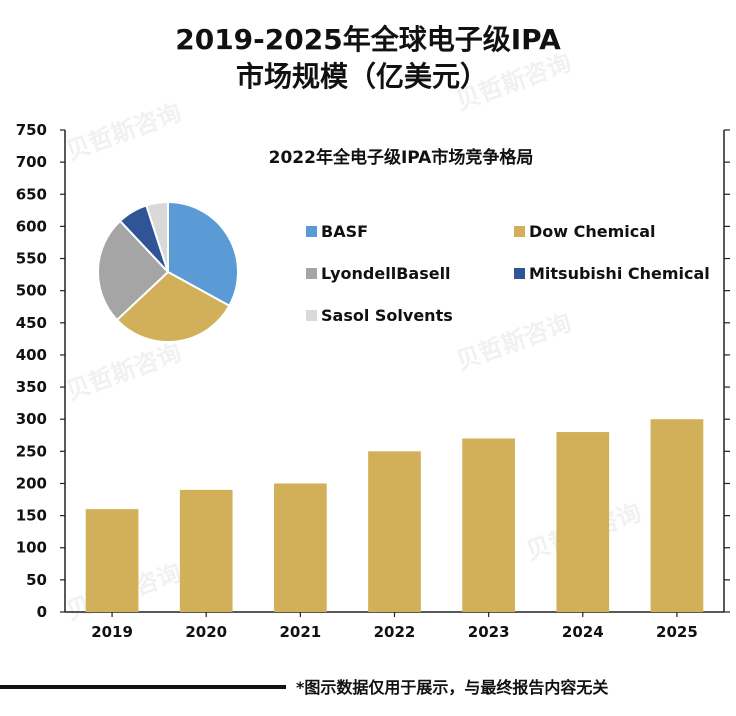 Image resolution: width=736 pixels, height=716 pixels. I want to click on x-ticks: 2019 2020 2021 2022 2023 2024 2025, so click(394, 626).